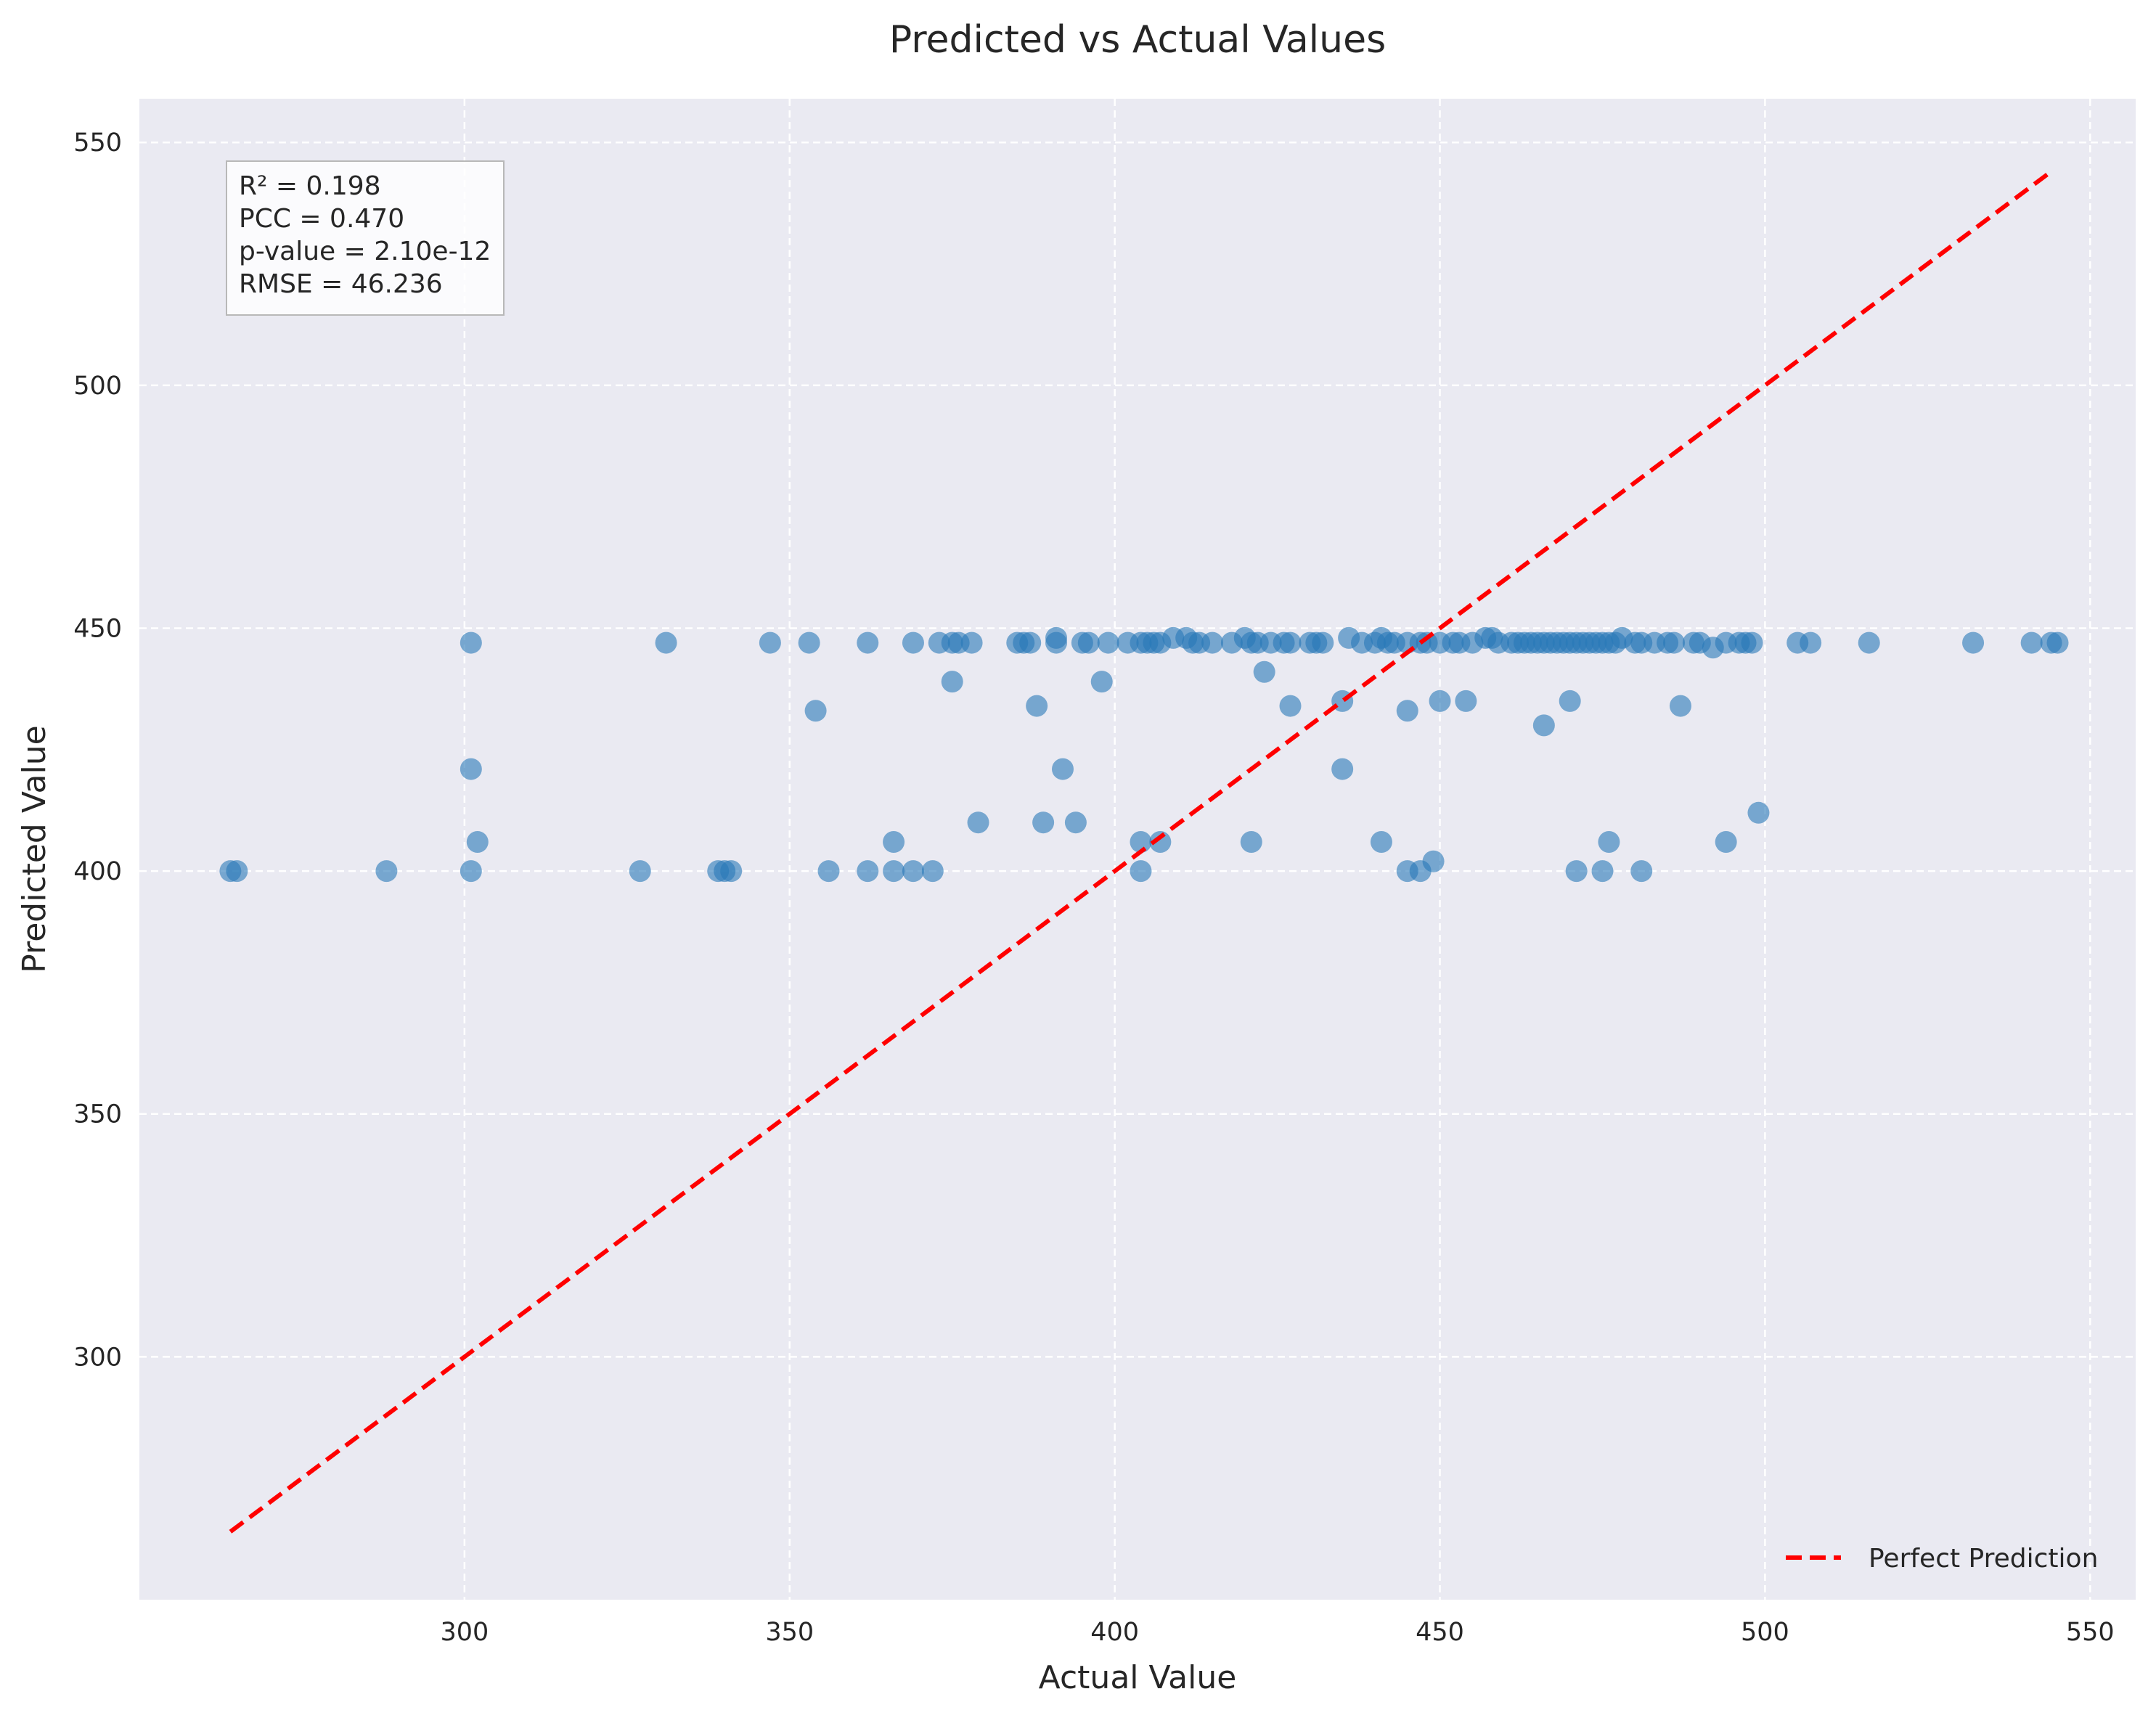 Image resolution: width=2156 pixels, height=1718 pixels. What do you see at coordinates (98, 629) in the screenshot?
I see `y-tick-label: 450` at bounding box center [98, 629].